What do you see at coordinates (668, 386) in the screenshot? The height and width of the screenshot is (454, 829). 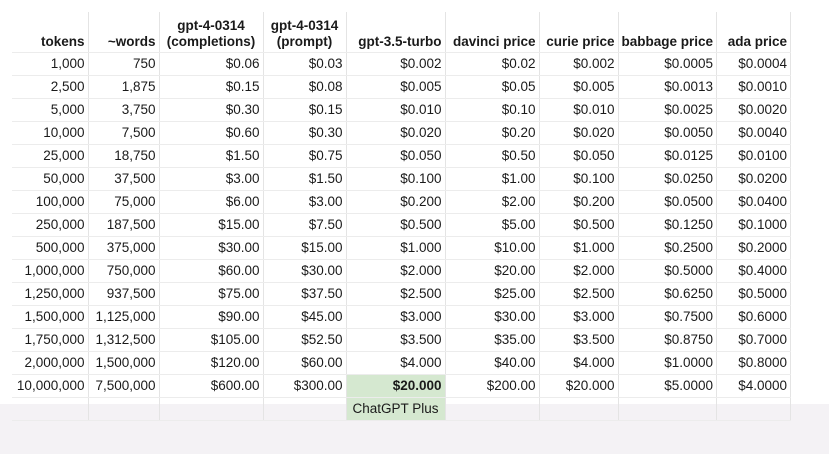 I see `cell-babbage-price: $5.0000` at bounding box center [668, 386].